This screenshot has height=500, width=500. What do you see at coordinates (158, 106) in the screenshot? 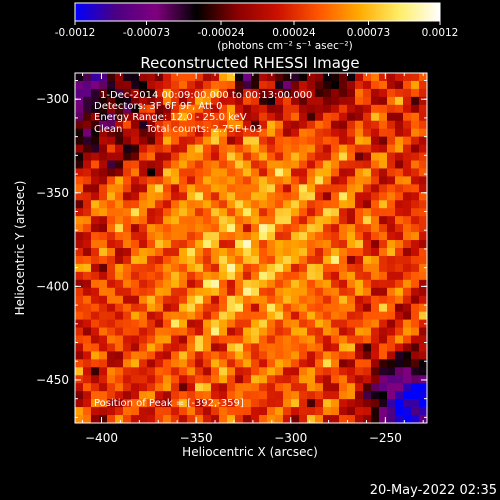
I see `detectors: Detectors: 3F 6F 9F, Att 0` at bounding box center [158, 106].